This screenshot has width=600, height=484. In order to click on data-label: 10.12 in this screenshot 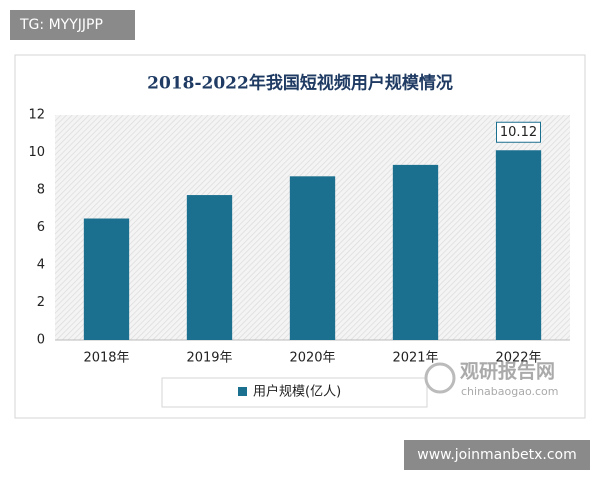, I will do `click(518, 132)`.